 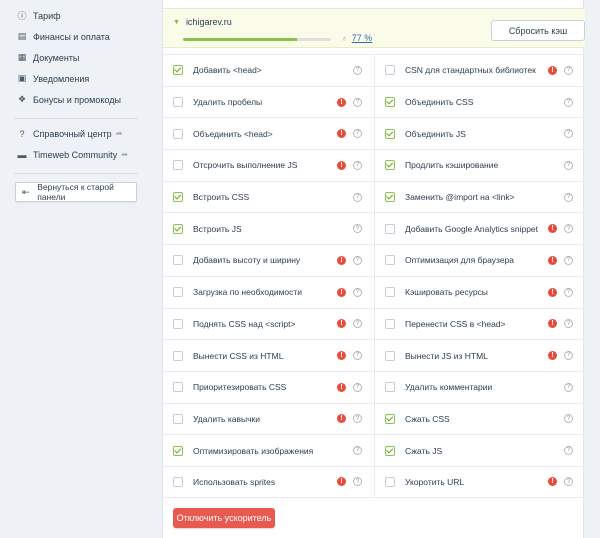 I want to click on option-label: Объединить <head>, so click(x=233, y=133).